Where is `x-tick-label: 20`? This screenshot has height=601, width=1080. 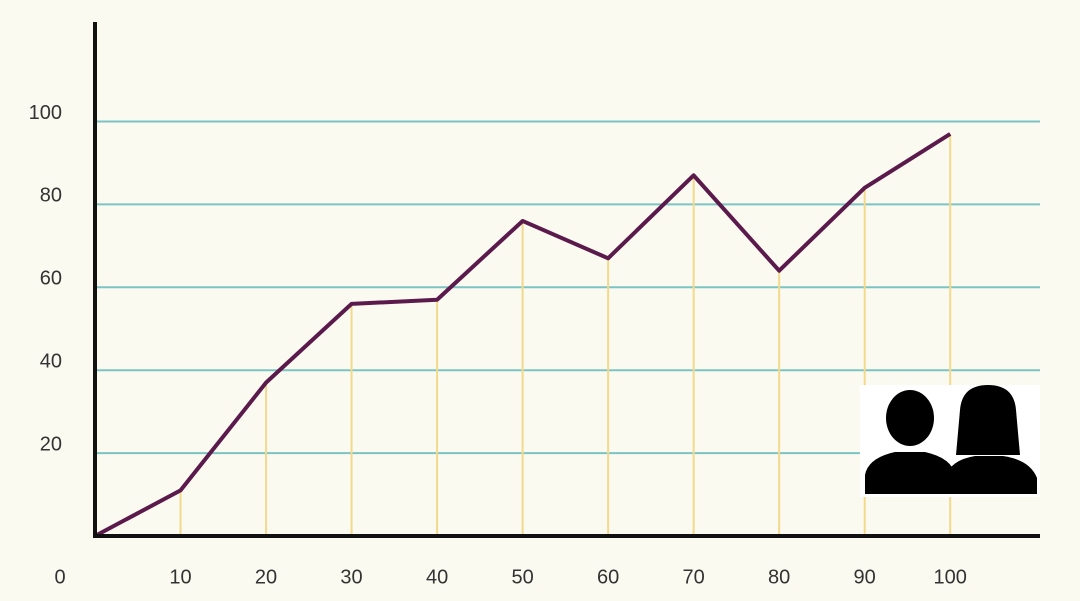 x-tick-label: 20 is located at coordinates (266, 577).